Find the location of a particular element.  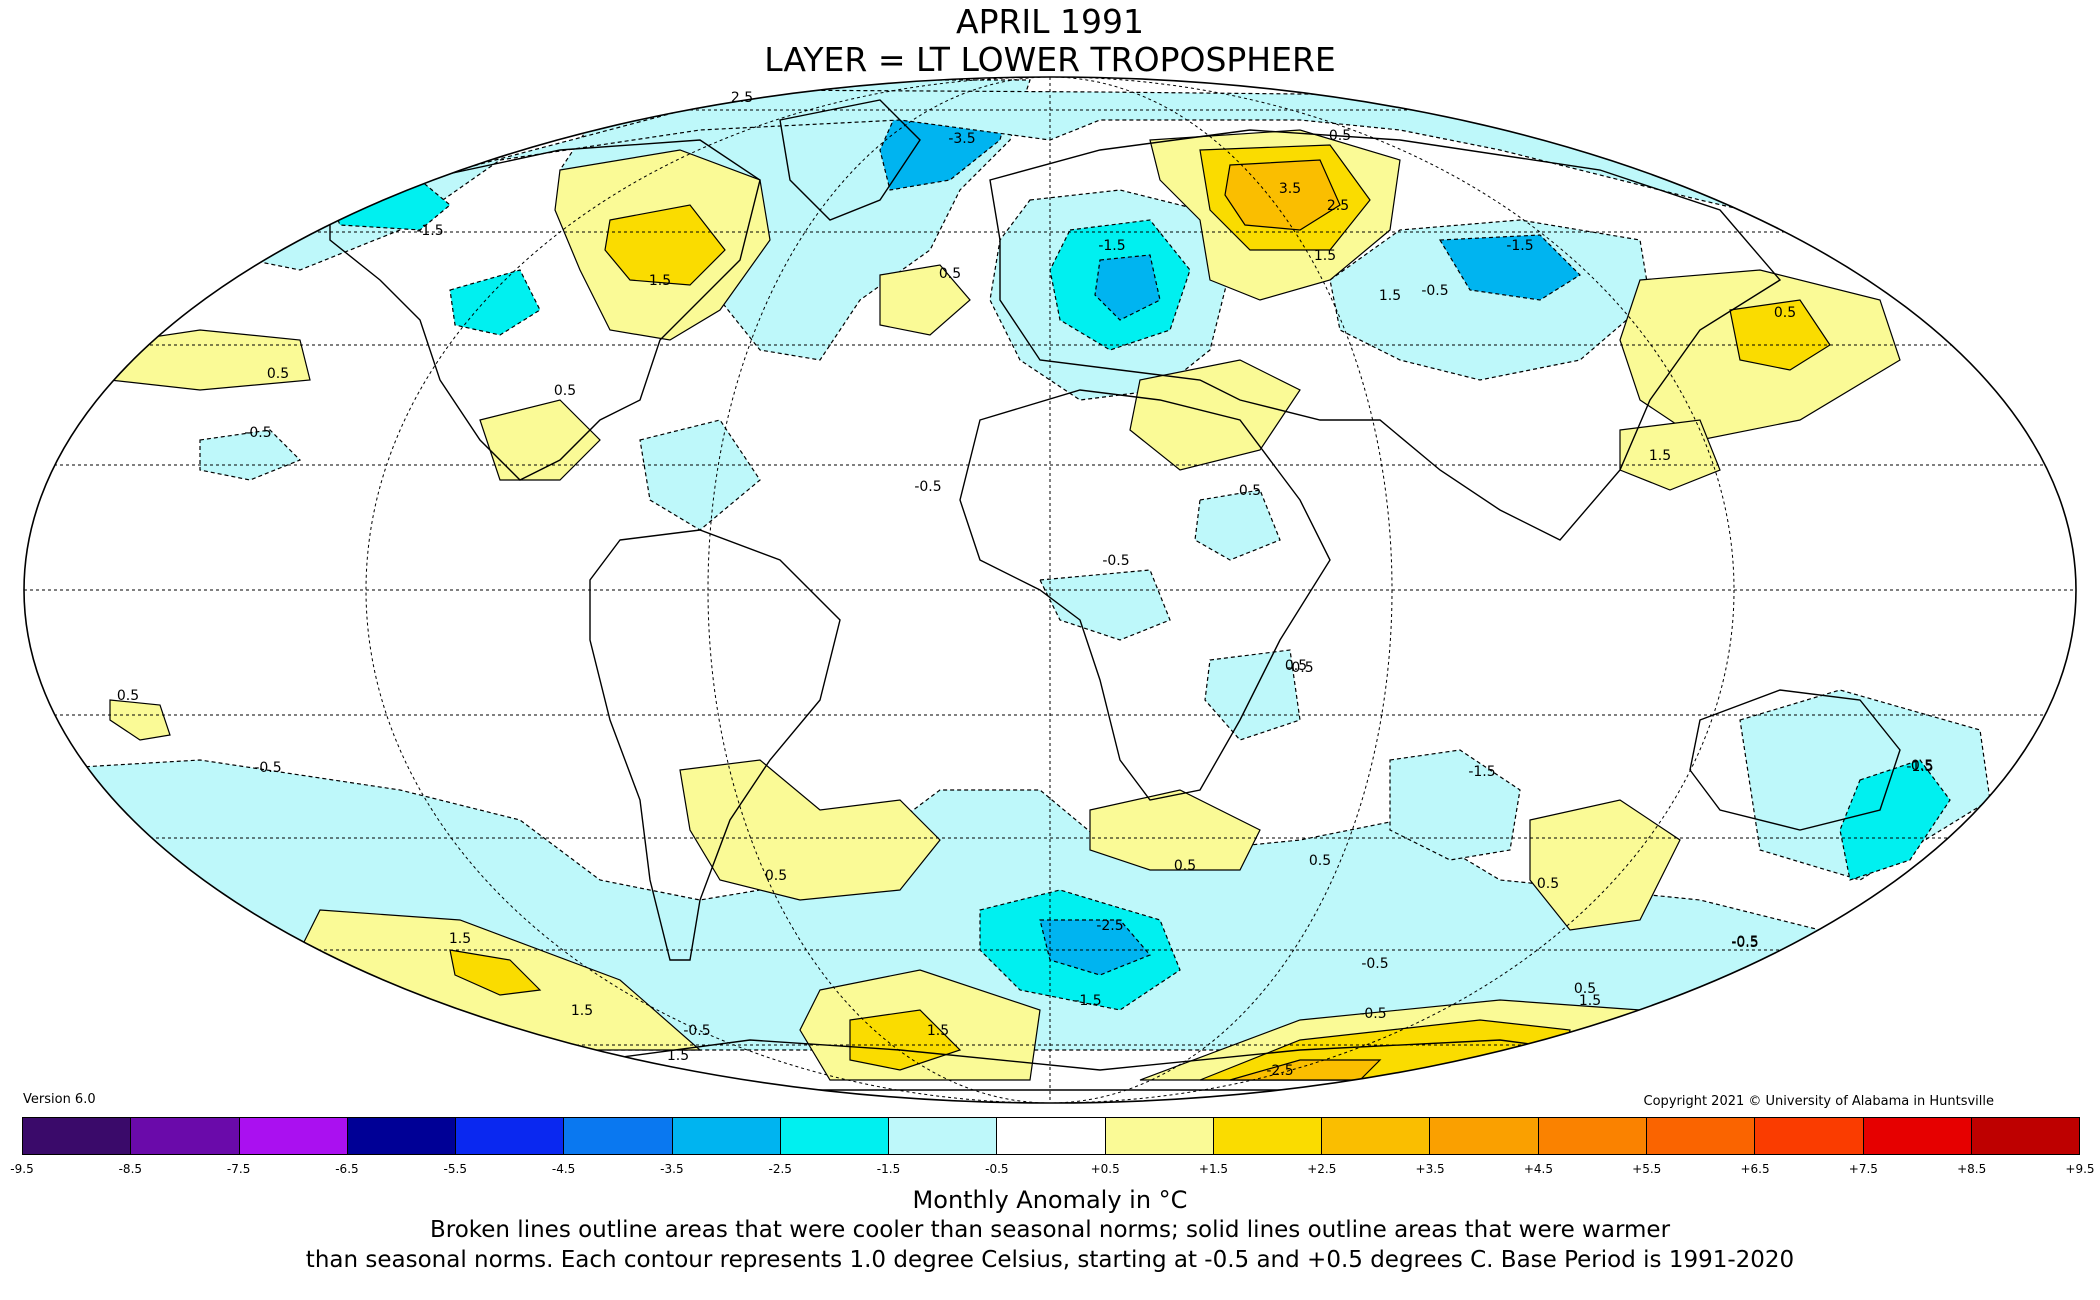

color-scale-tick-label: +4.5 is located at coordinates (1538, 1169).